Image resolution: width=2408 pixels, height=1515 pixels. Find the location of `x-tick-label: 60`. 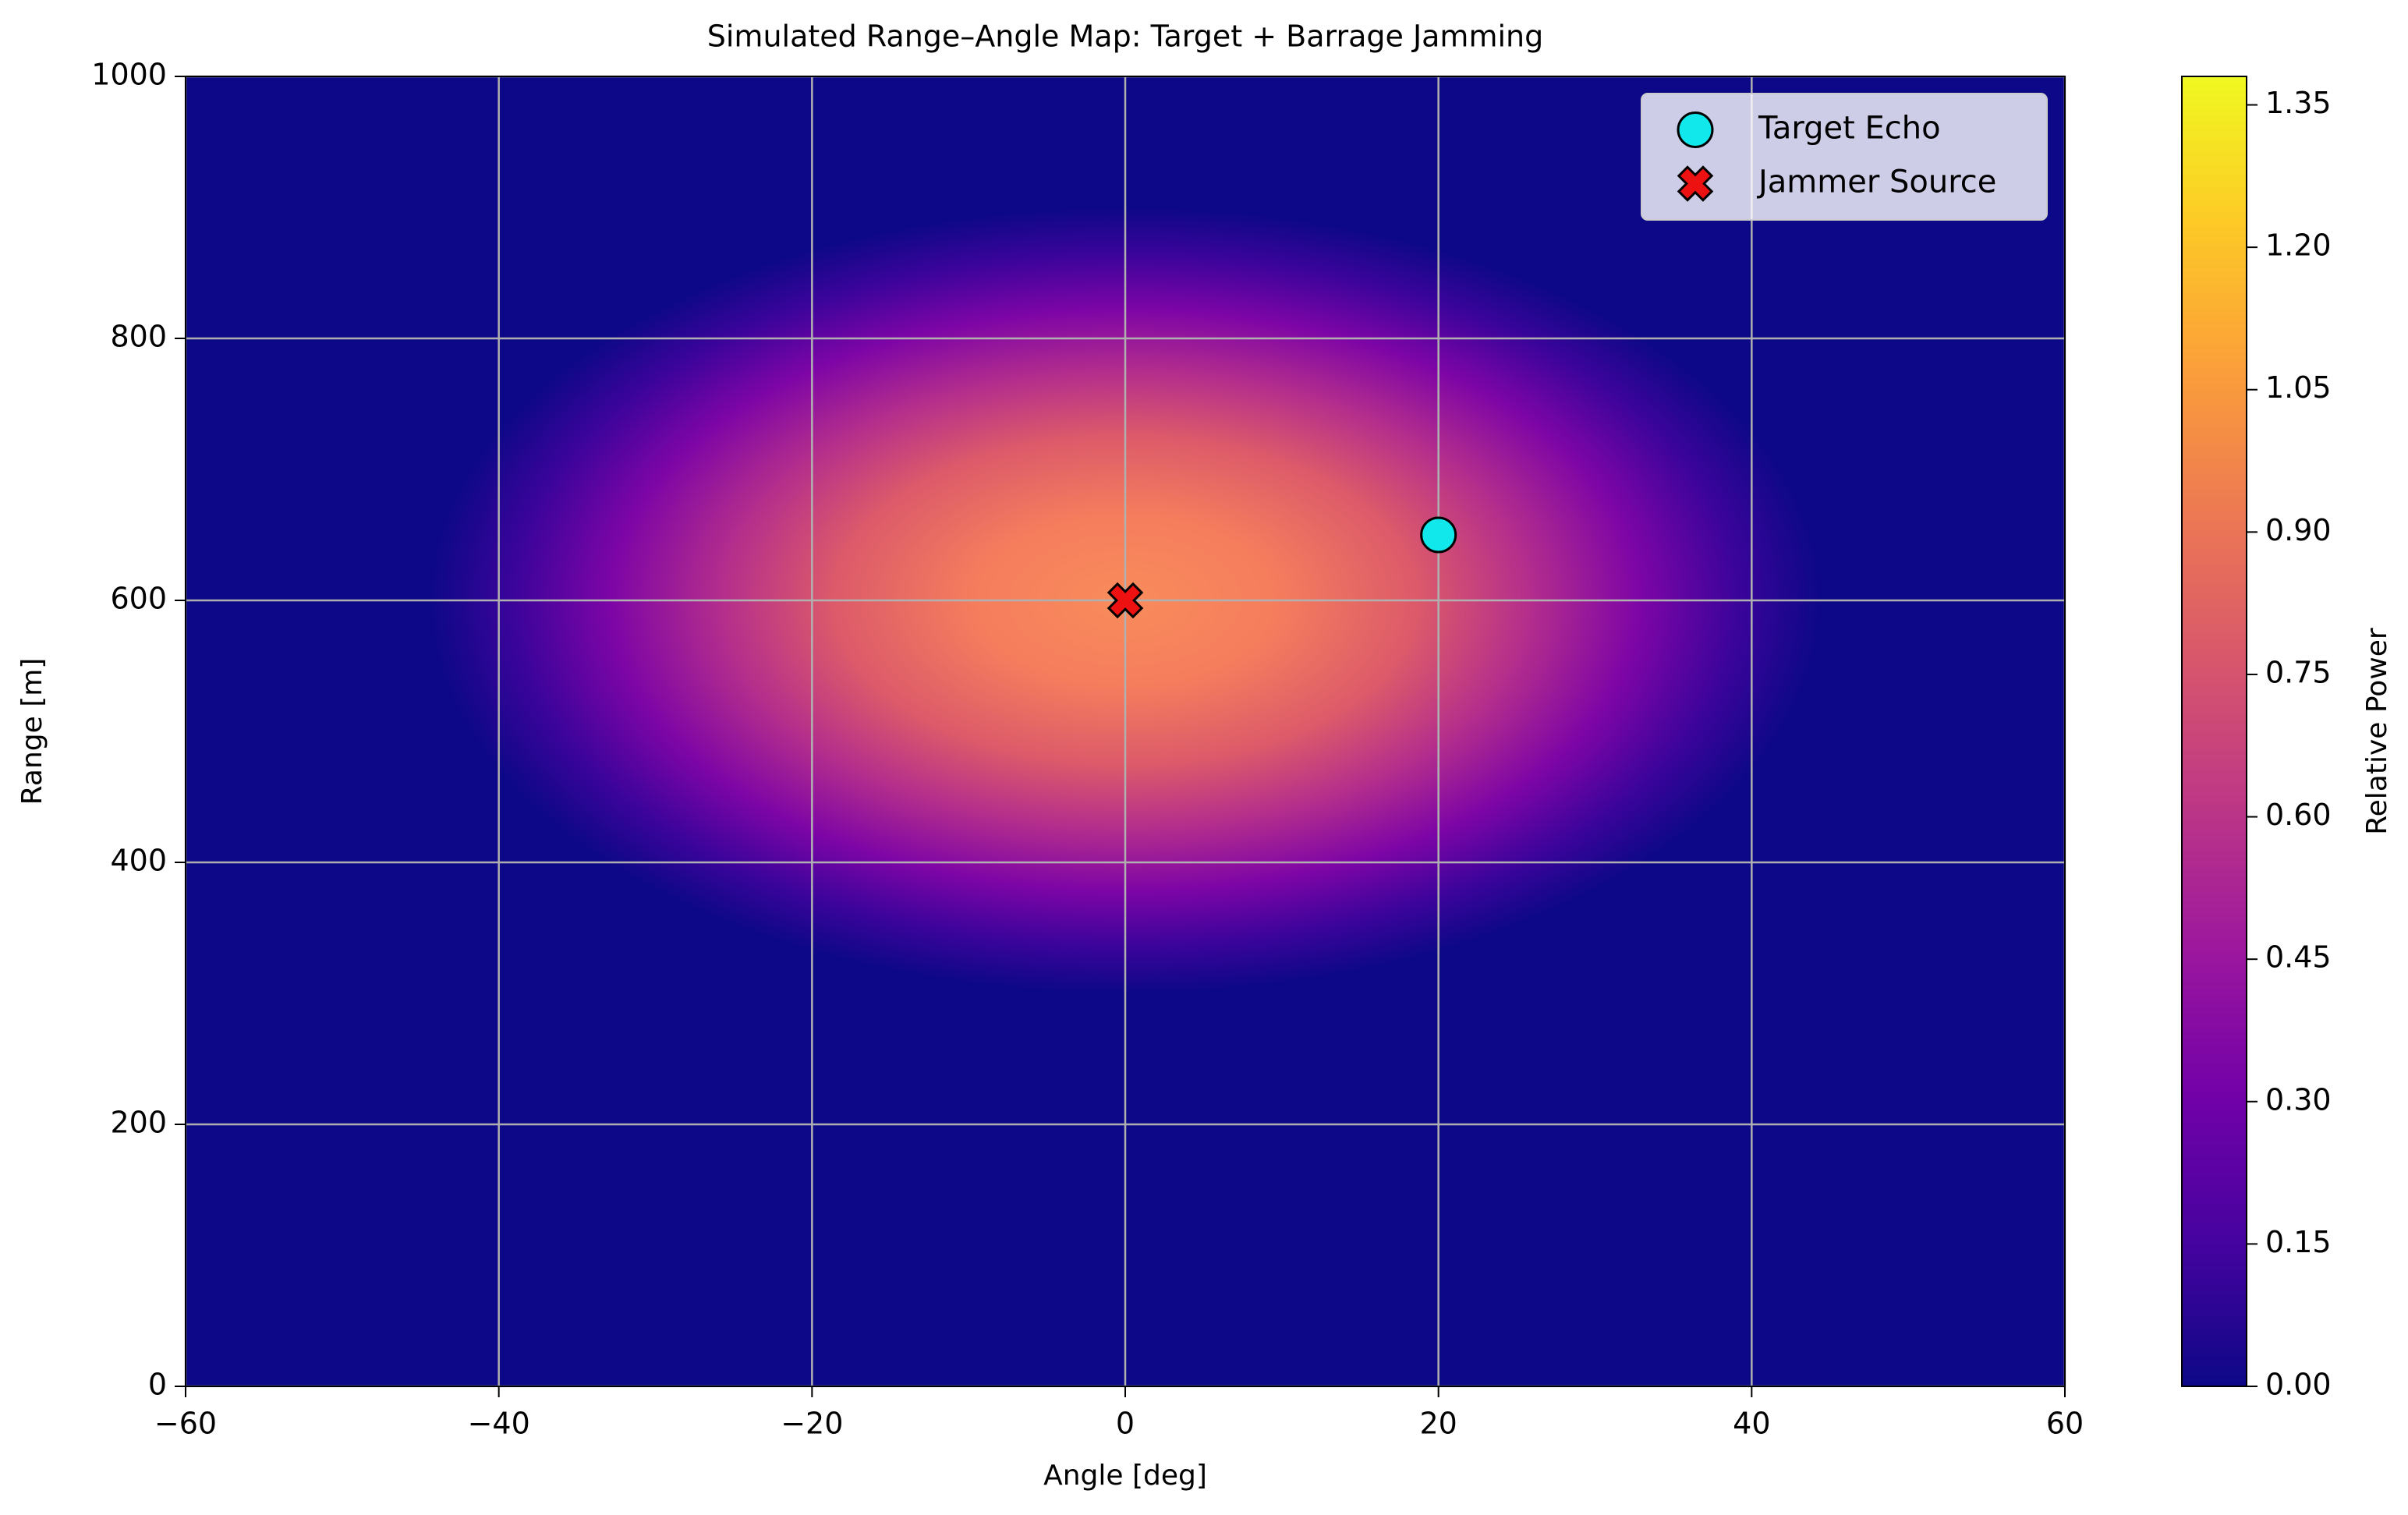

x-tick-label: 60 is located at coordinates (2065, 1424).